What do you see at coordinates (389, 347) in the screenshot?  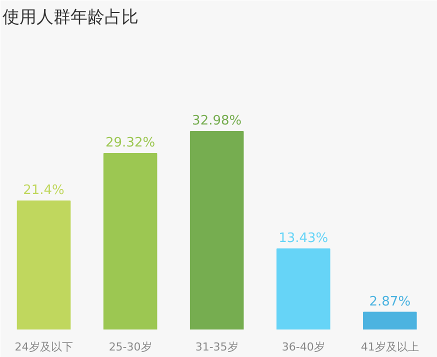 I see `x-tick-label: 41岁及以上` at bounding box center [389, 347].